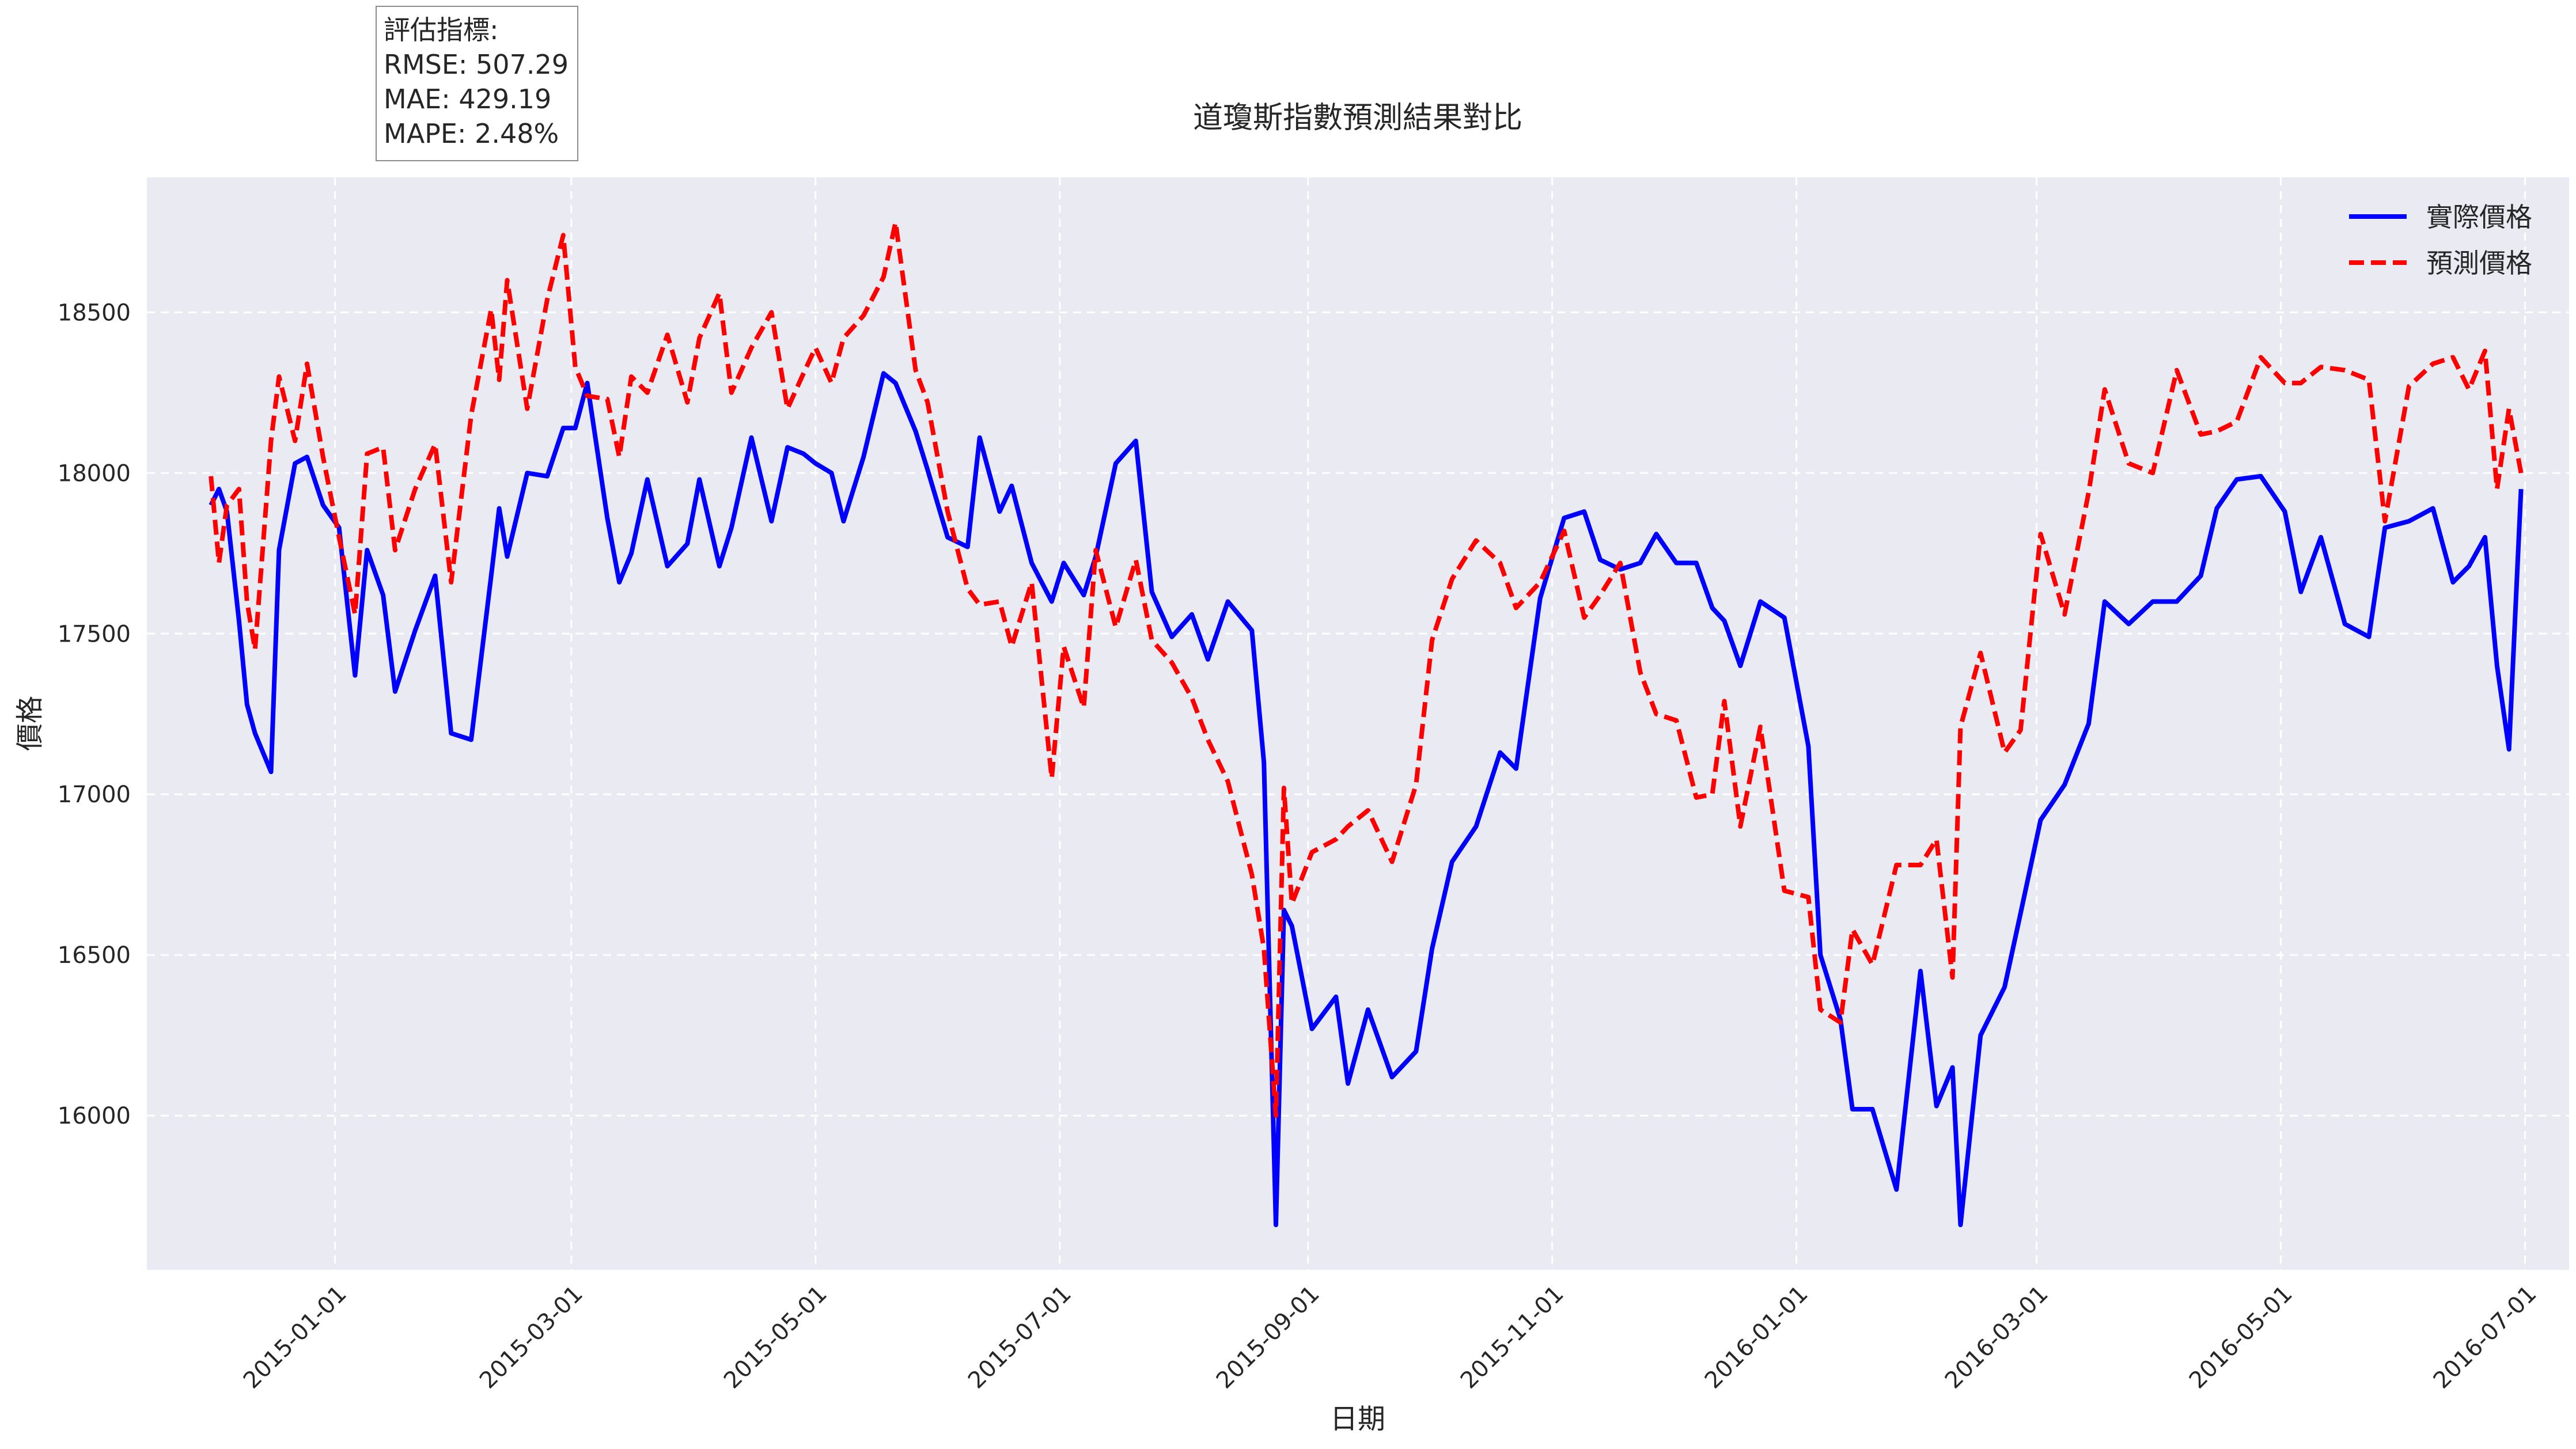 The height and width of the screenshot is (1449, 2576). What do you see at coordinates (30, 723) in the screenshot?
I see `y-axis-title: 價格` at bounding box center [30, 723].